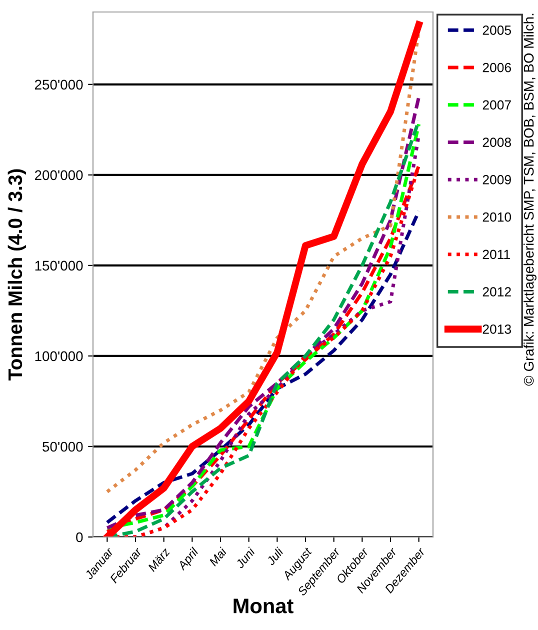 This screenshot has height=630, width=538. Describe the element at coordinates (530, 200) in the screenshot. I see `text: © Grafik: Marktlagebericht SMP, TSM, BOB, BSM, BO Milch.` at that location.